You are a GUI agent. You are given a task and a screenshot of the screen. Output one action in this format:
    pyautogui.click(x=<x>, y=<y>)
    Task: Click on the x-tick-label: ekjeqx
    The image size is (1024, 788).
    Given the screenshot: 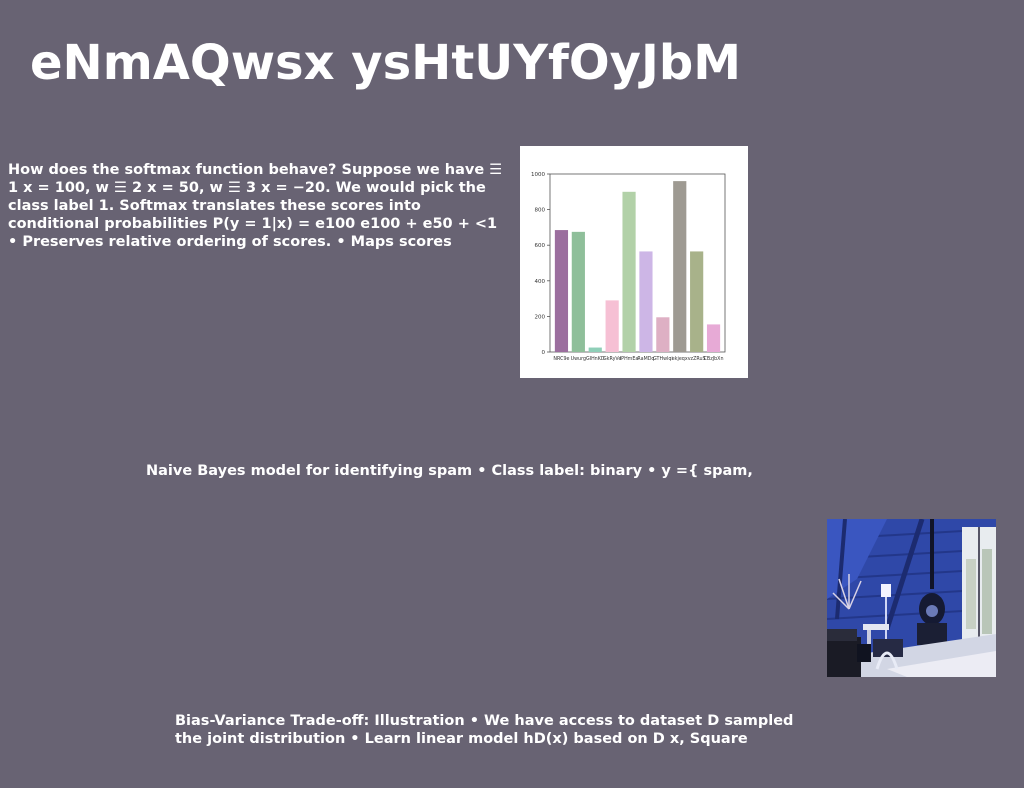 What is the action you would take?
    pyautogui.click(x=680, y=359)
    